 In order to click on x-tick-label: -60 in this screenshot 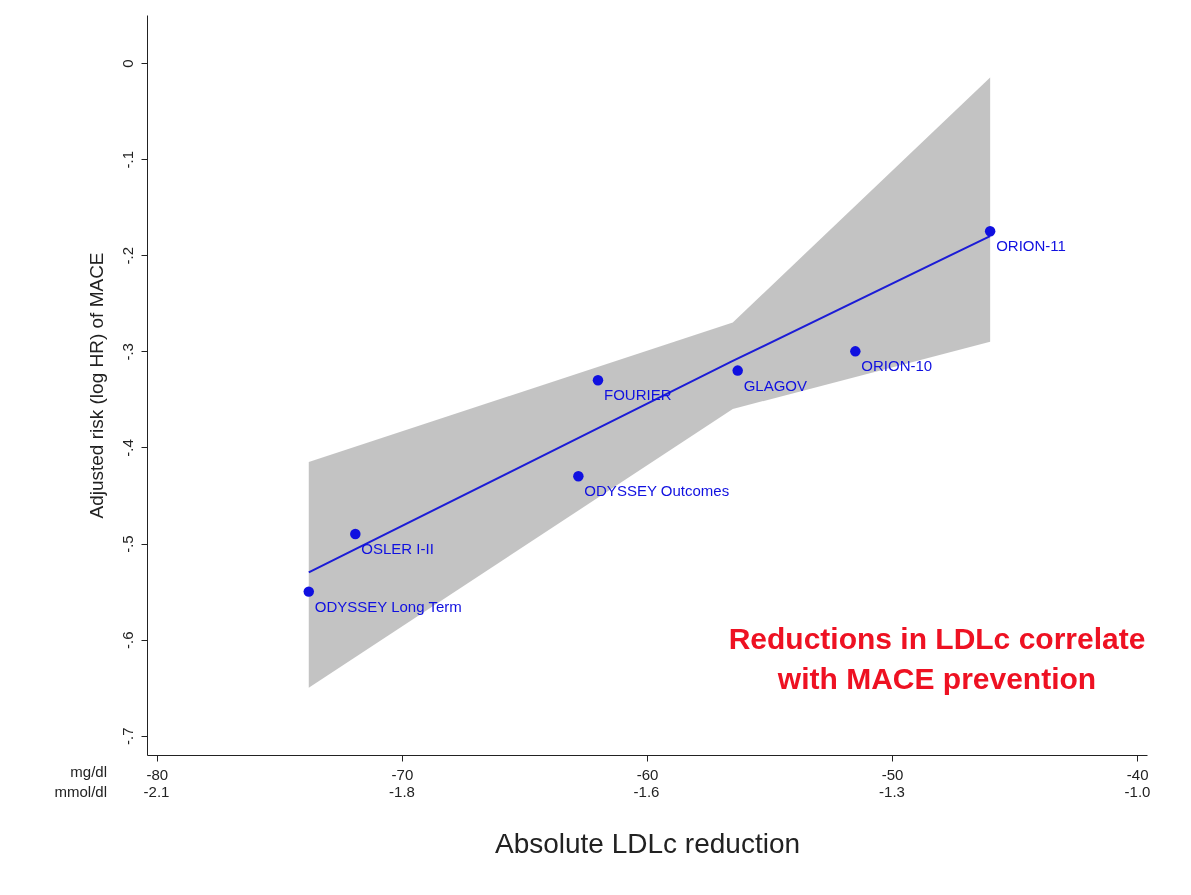, I will do `click(647, 774)`.